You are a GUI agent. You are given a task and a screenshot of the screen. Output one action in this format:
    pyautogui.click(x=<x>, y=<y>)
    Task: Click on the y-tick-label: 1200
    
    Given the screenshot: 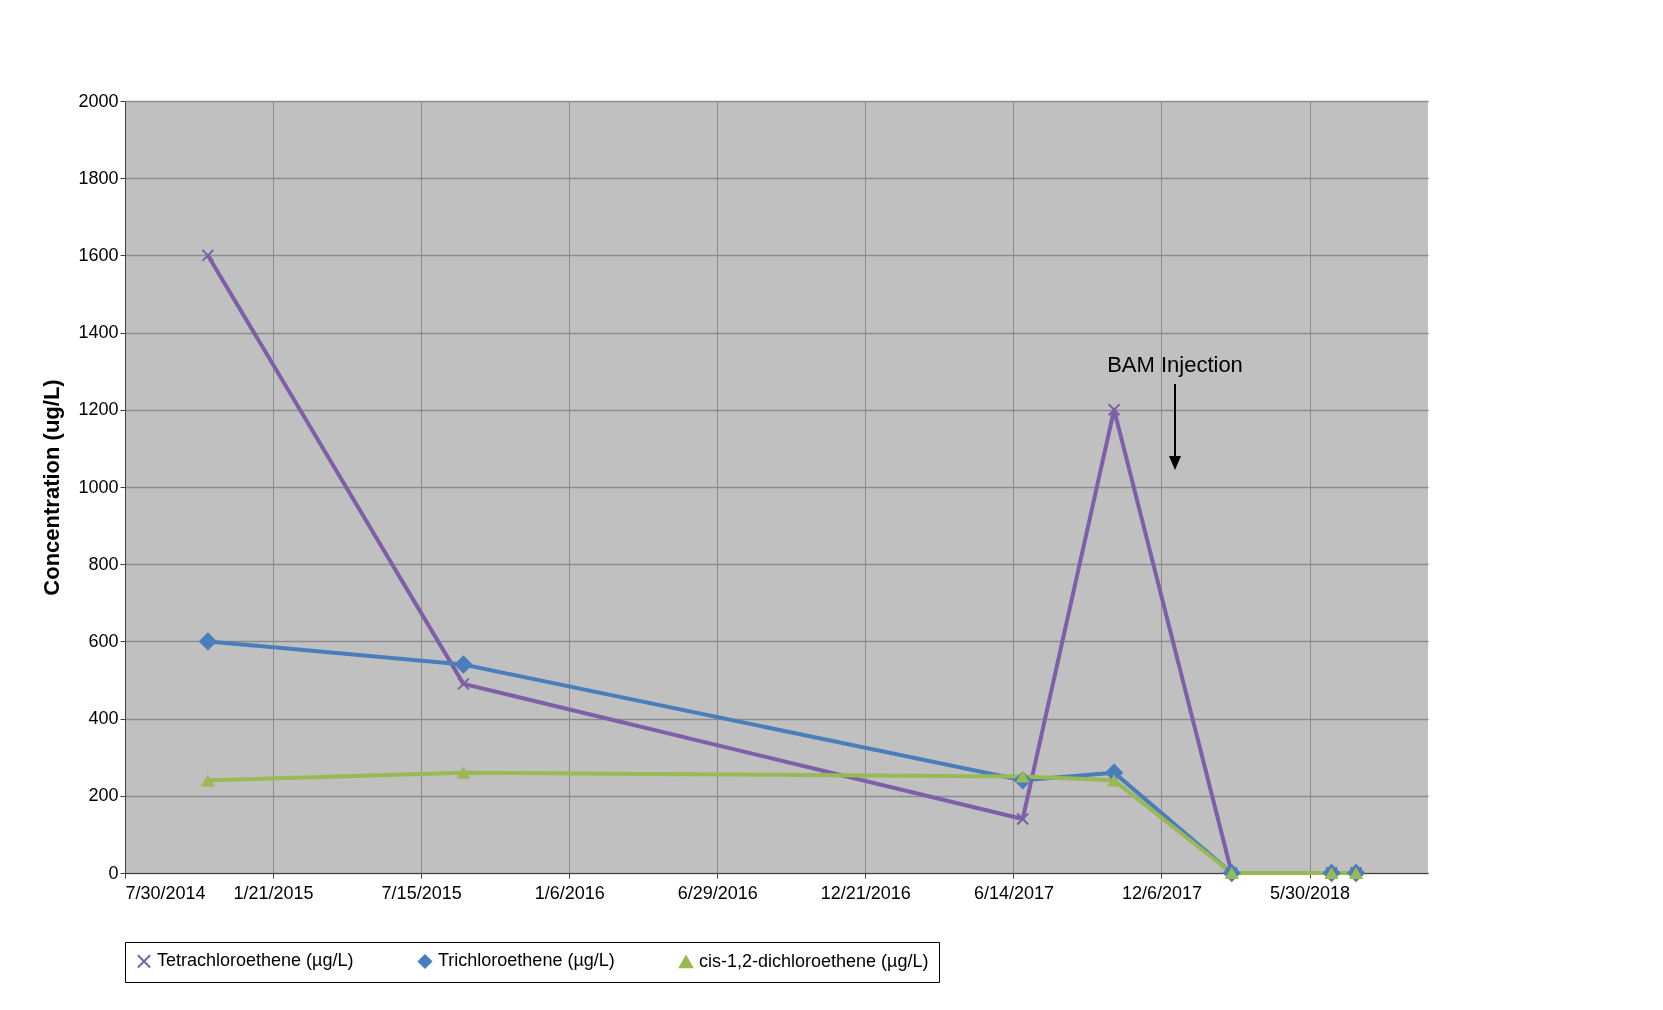 What is the action you would take?
    pyautogui.click(x=98, y=409)
    